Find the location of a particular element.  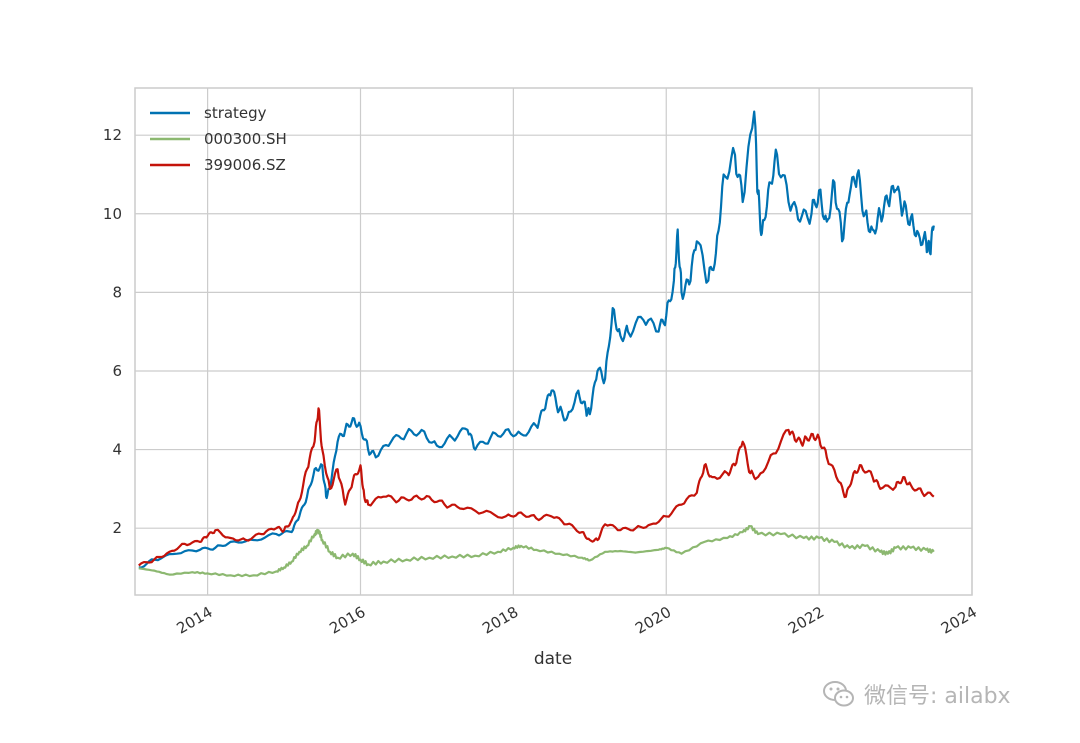

y-tick-label: 6 is located at coordinates (117, 371).